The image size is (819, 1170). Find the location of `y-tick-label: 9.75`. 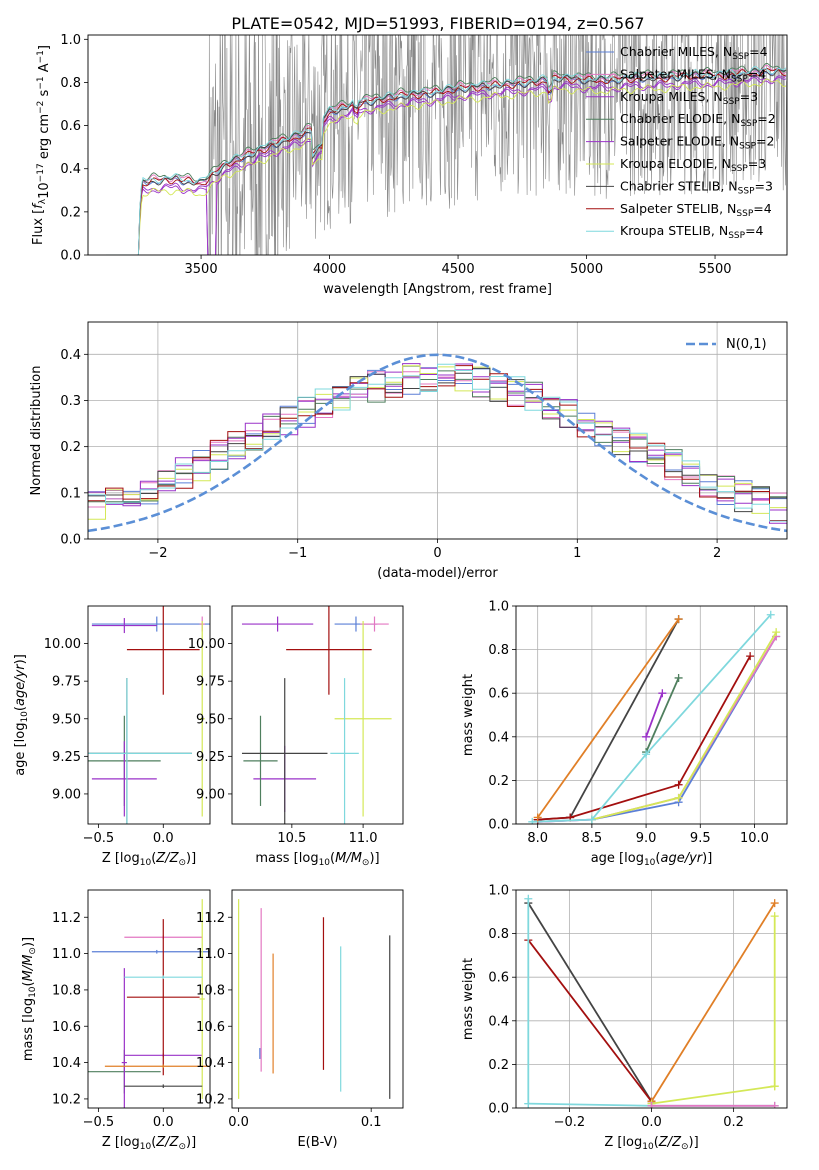

y-tick-label: 9.75 is located at coordinates (66, 682).